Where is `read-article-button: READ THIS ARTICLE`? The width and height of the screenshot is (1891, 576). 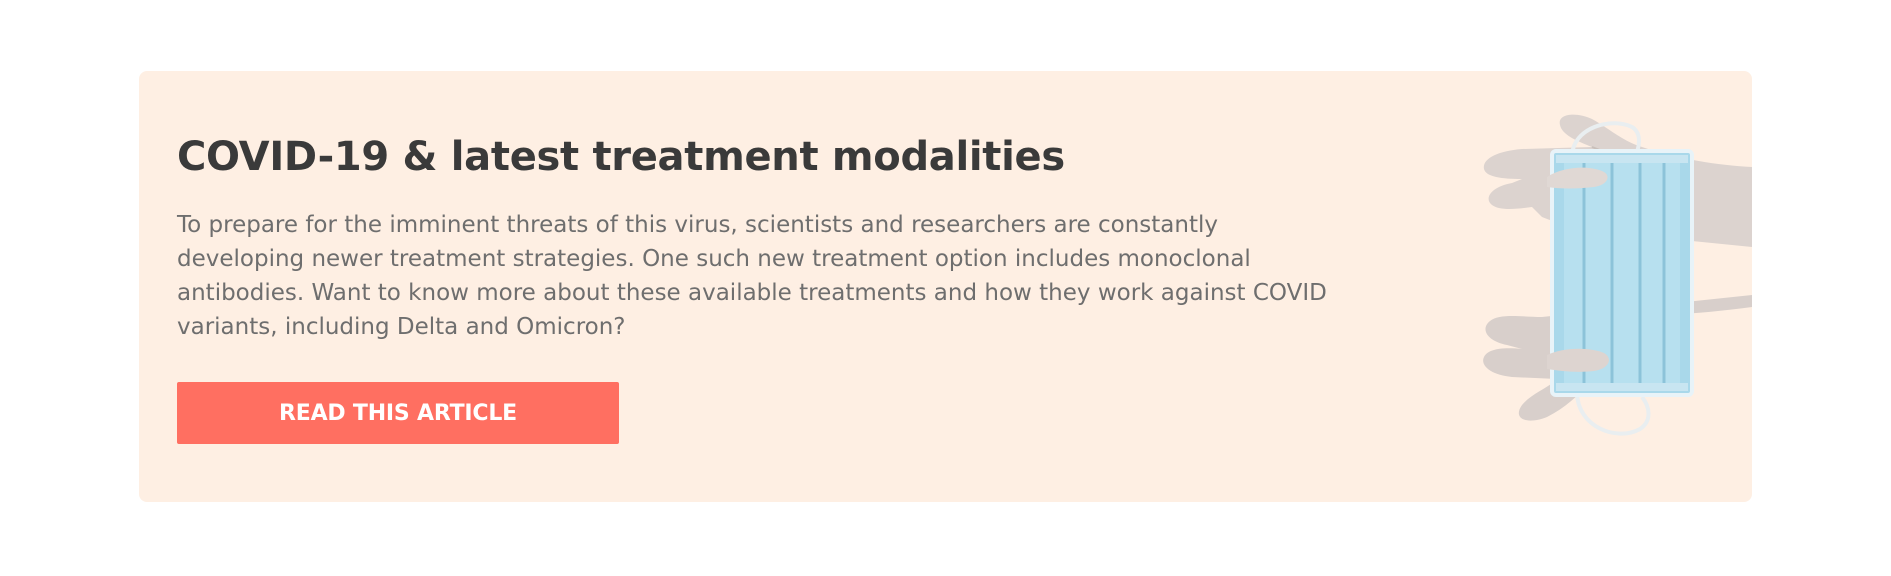 read-article-button: READ THIS ARTICLE is located at coordinates (398, 413).